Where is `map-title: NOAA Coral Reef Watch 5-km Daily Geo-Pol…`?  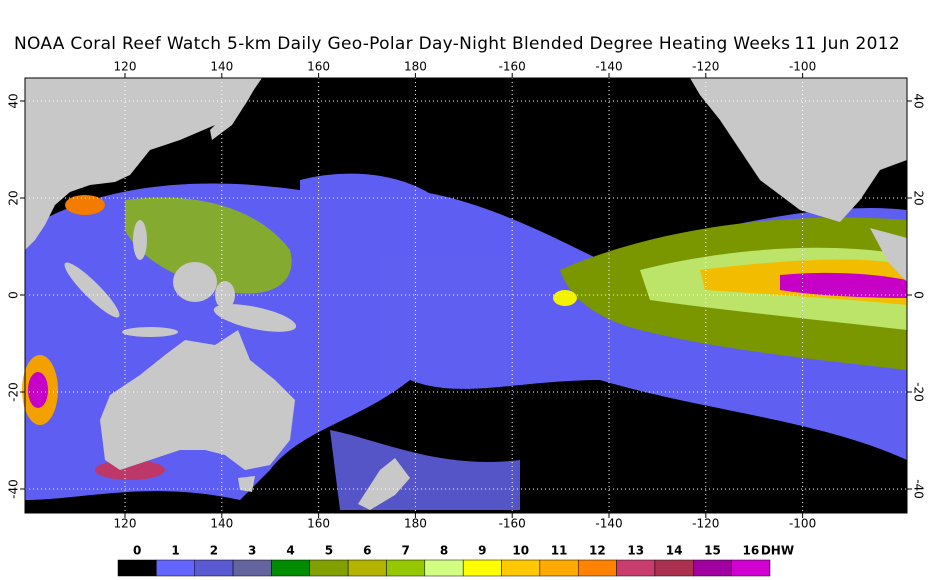 map-title: NOAA Coral Reef Watch 5-km Daily Geo-Pol… is located at coordinates (402, 44).